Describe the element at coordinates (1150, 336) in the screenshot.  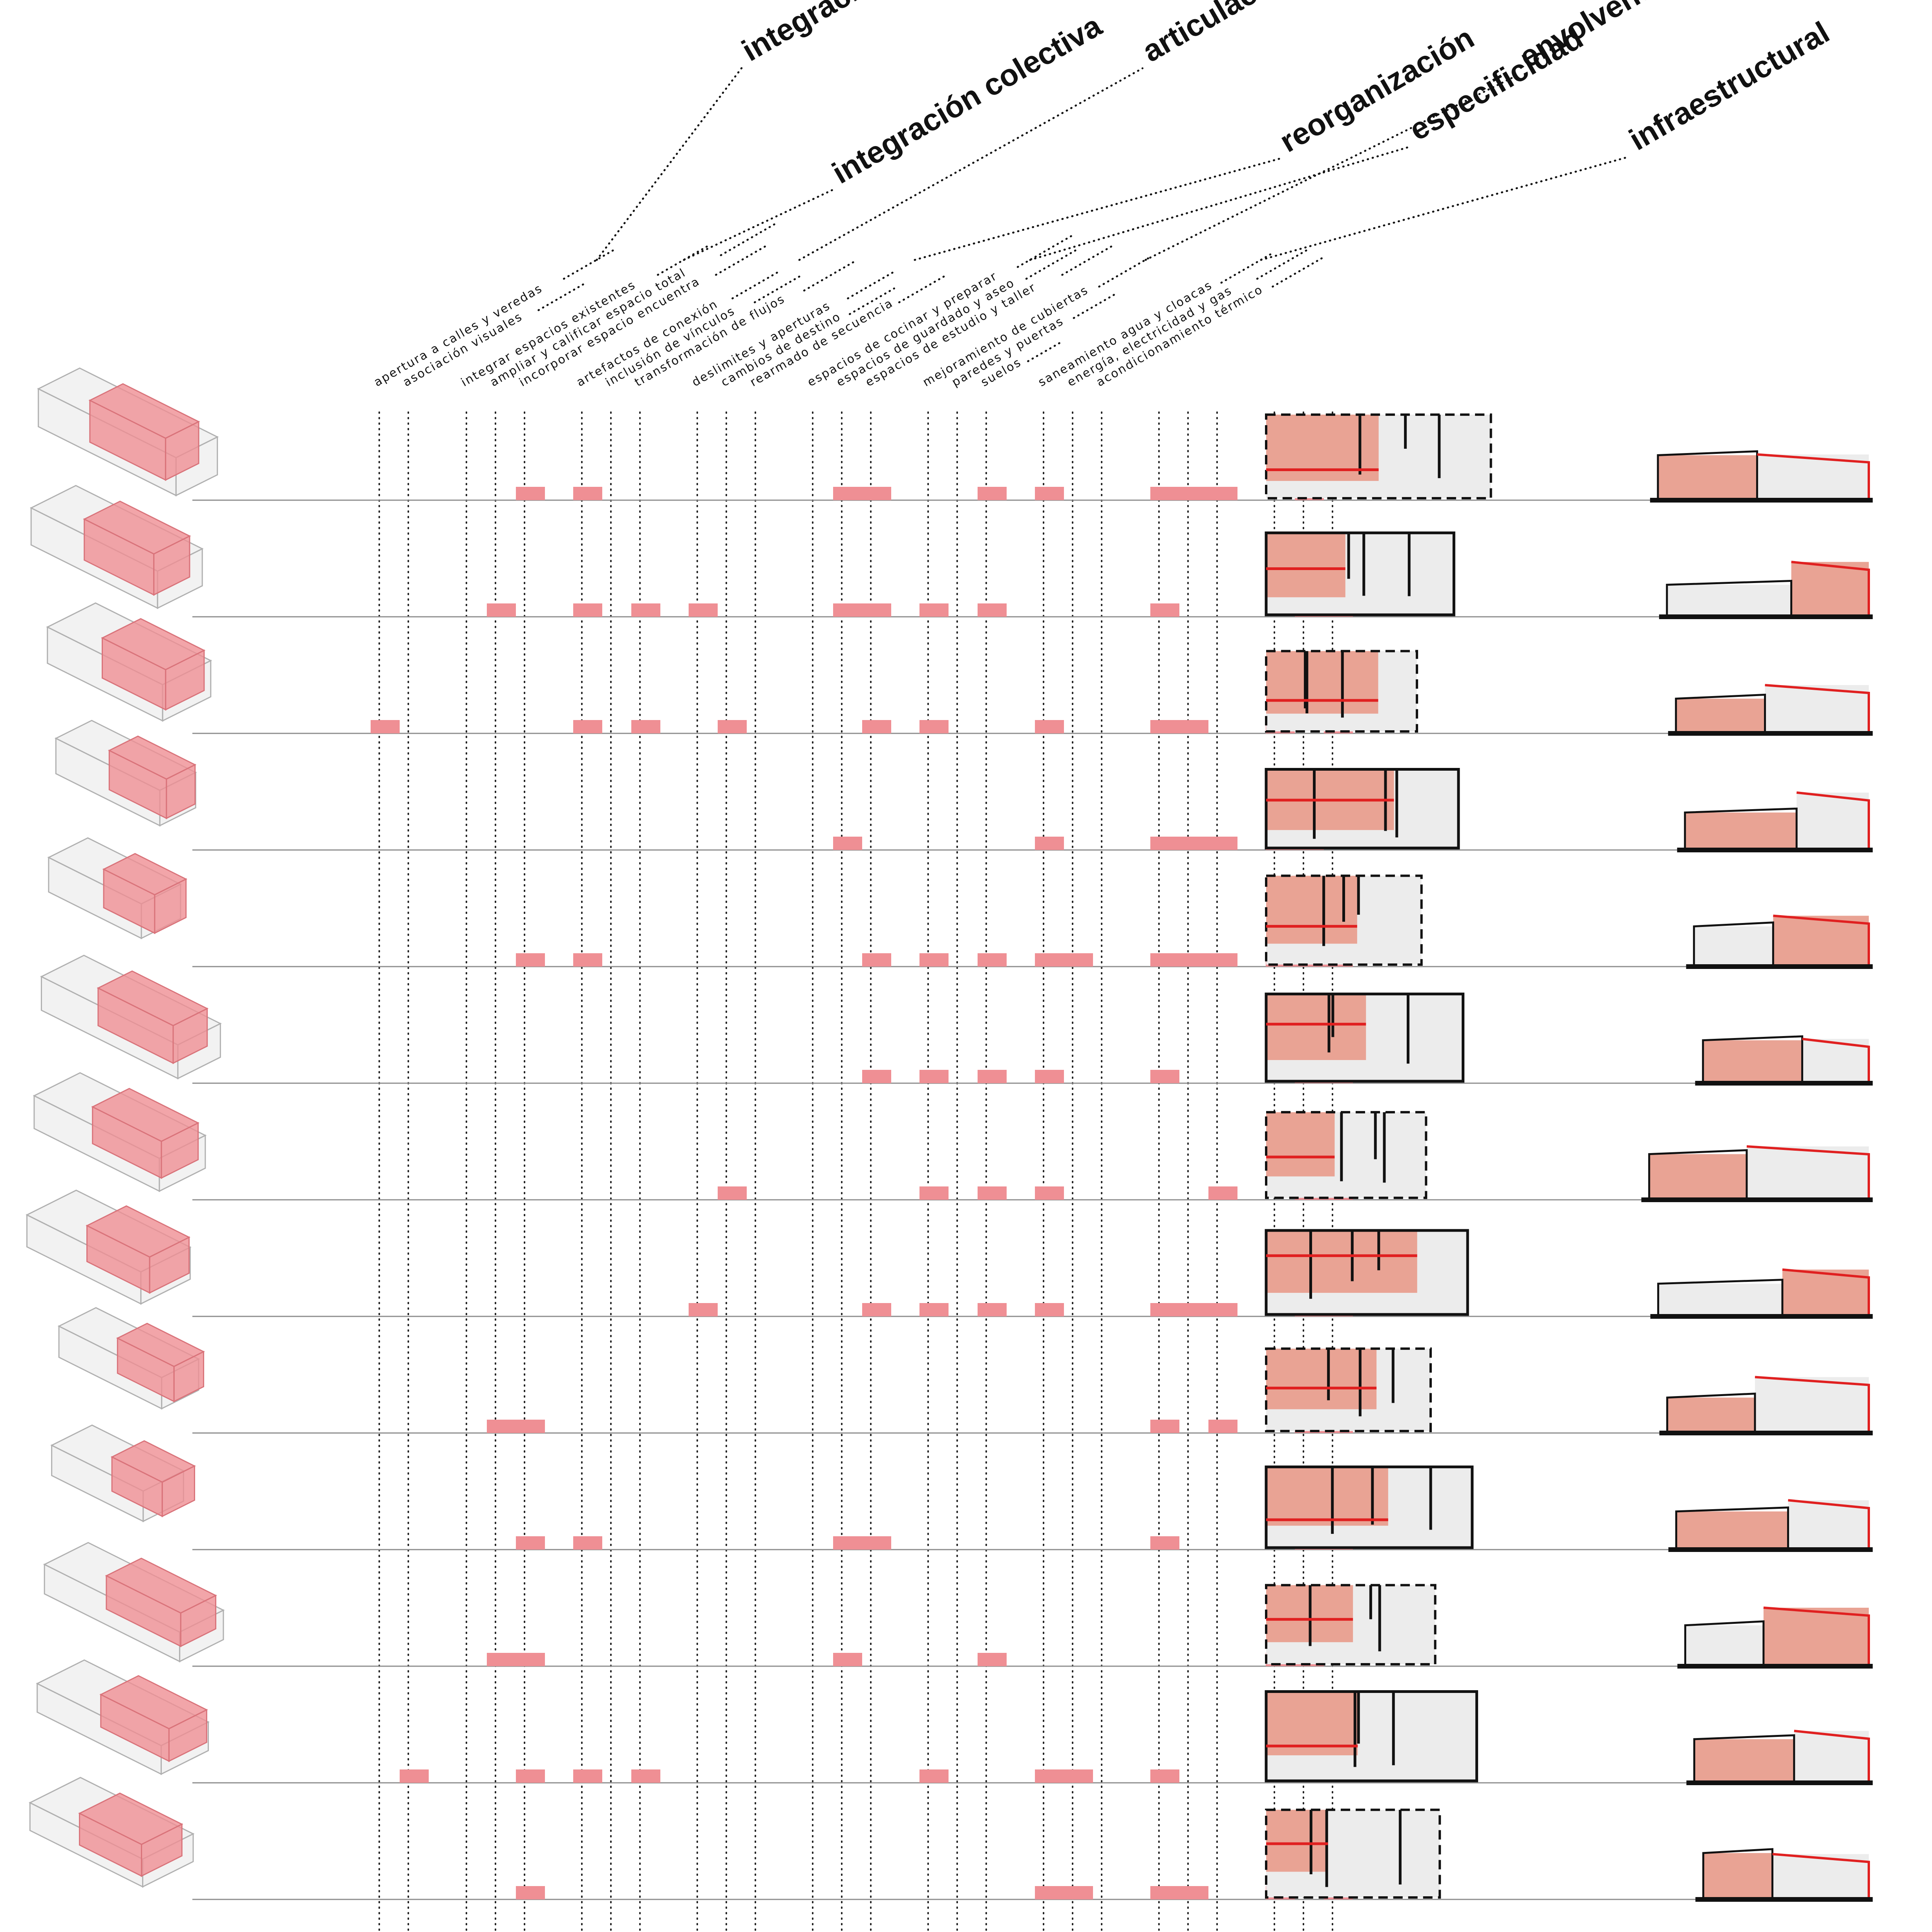
I see `subcategory-label: energía, electricidad y gas` at that location.